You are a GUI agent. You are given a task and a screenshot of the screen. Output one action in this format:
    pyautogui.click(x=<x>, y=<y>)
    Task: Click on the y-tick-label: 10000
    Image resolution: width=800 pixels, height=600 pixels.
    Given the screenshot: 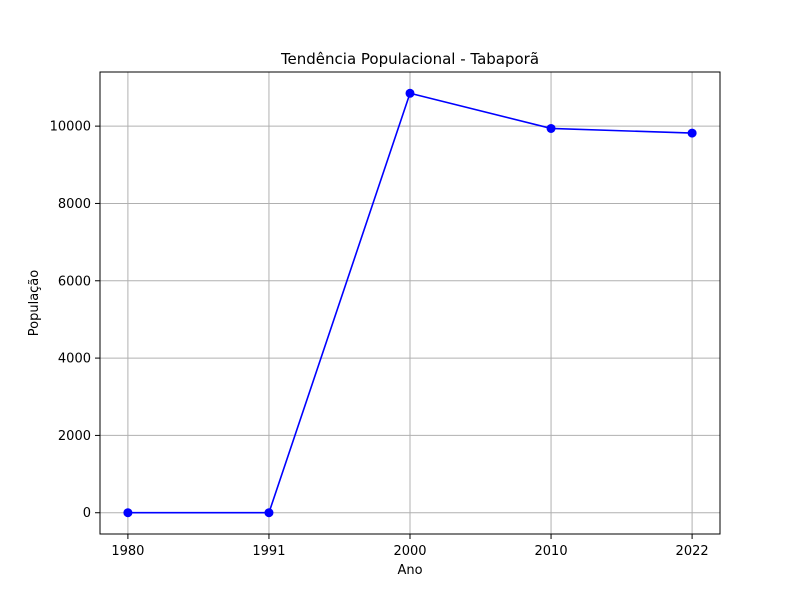 What is the action you would take?
    pyautogui.click(x=70, y=127)
    